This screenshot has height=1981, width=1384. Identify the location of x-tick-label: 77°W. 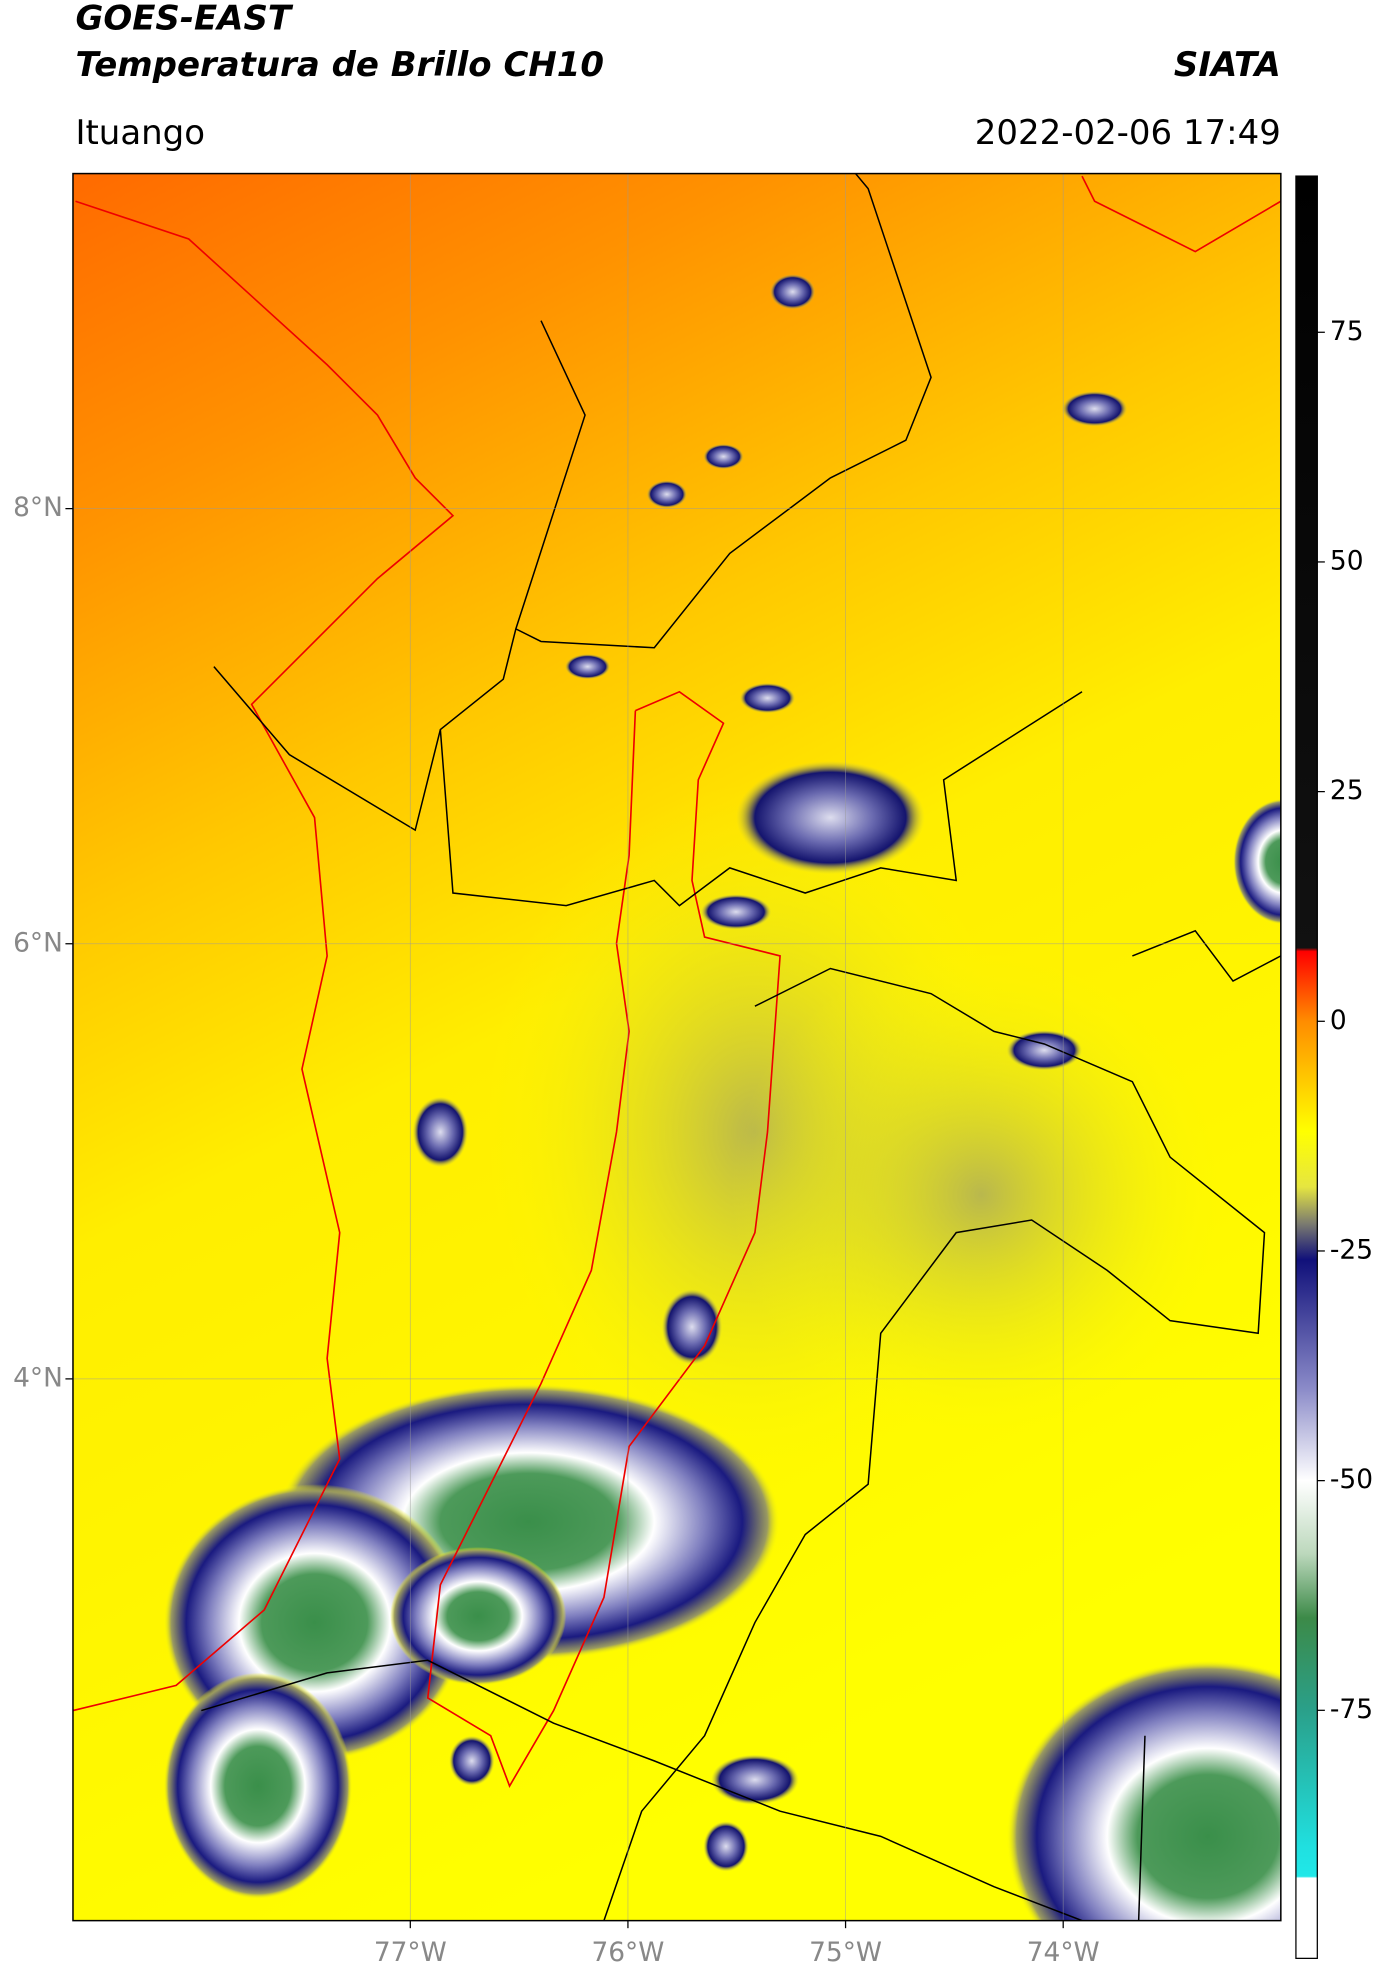
(410, 1952).